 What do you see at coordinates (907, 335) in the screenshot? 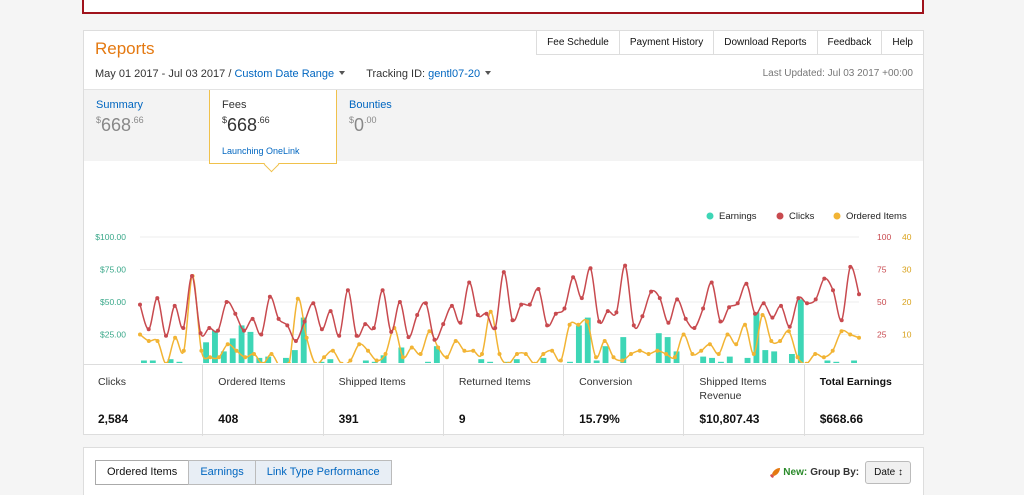
I see `y-right-tick-label: 10` at bounding box center [907, 335].